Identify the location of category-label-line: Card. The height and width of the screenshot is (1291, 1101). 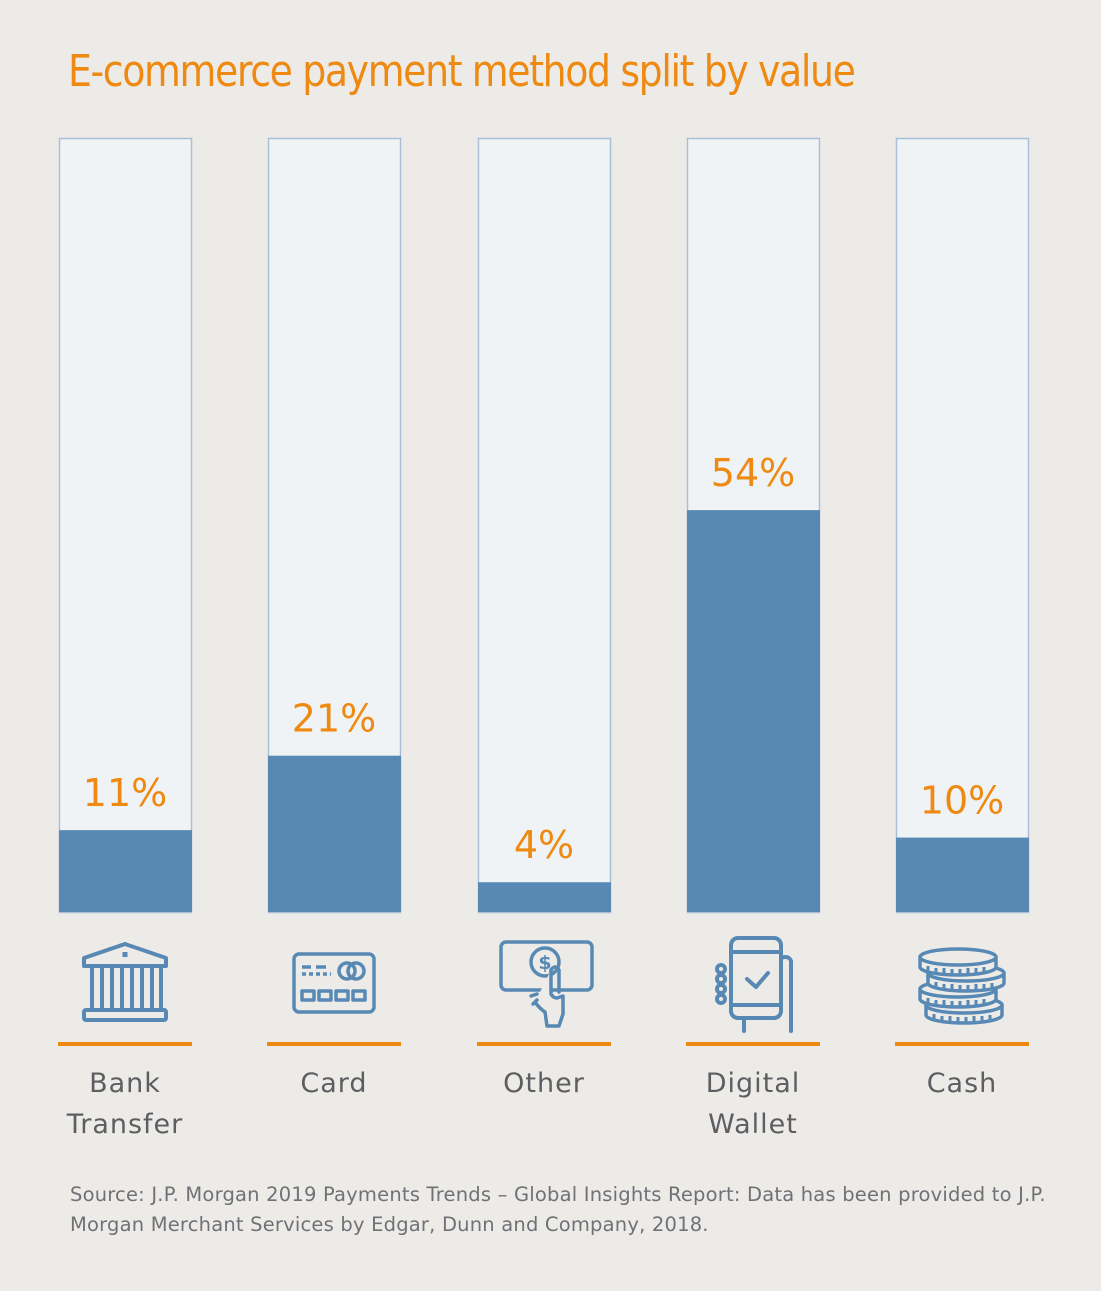
(334, 1083).